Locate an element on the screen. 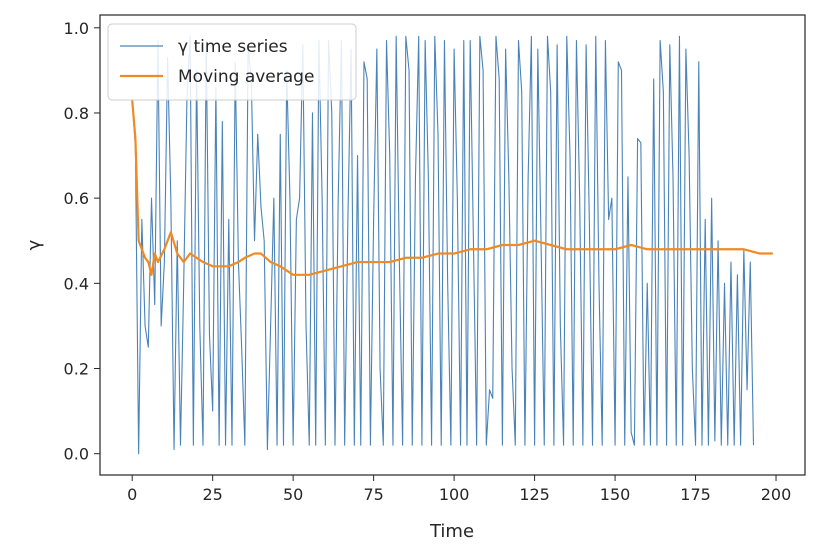 Image resolution: width=830 pixels, height=560 pixels. legend-box is located at coordinates (232, 62).